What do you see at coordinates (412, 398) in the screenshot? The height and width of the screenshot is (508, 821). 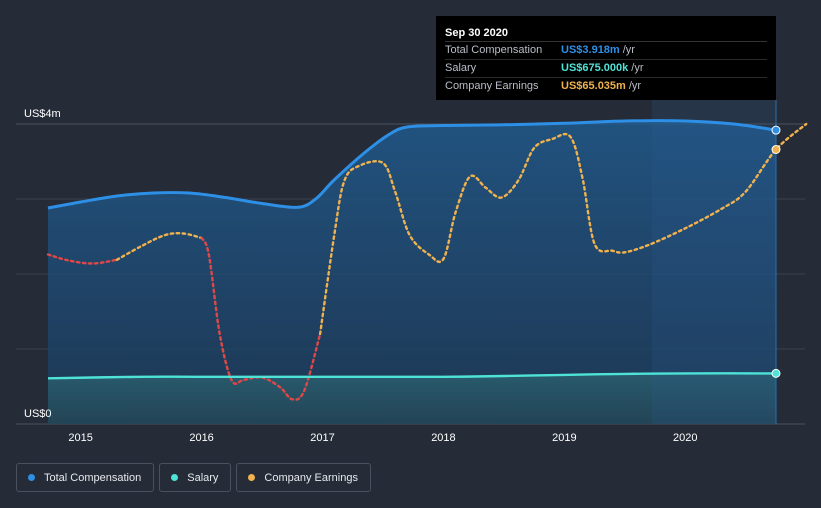 I see `salary-area` at bounding box center [412, 398].